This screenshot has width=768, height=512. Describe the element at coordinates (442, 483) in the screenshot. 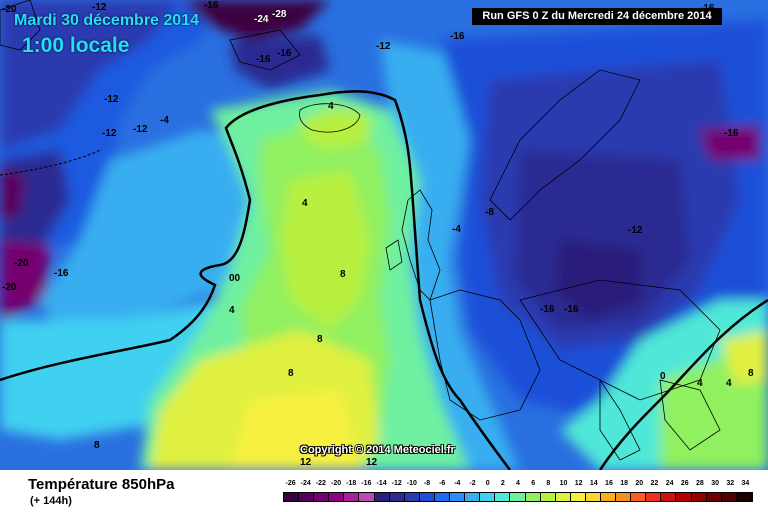

I see `color-scale-value: -6` at that location.